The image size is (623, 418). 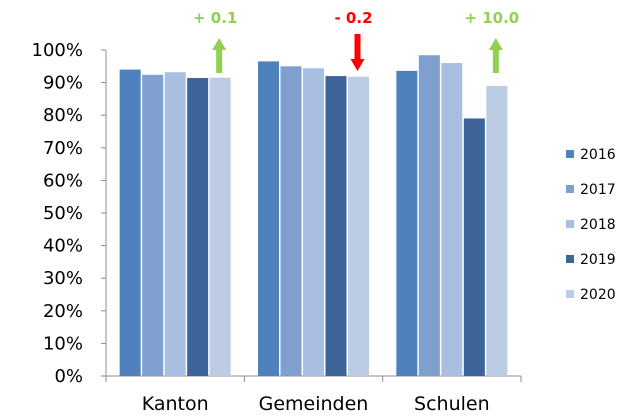 I want to click on legend-label: 2020, so click(x=598, y=295).